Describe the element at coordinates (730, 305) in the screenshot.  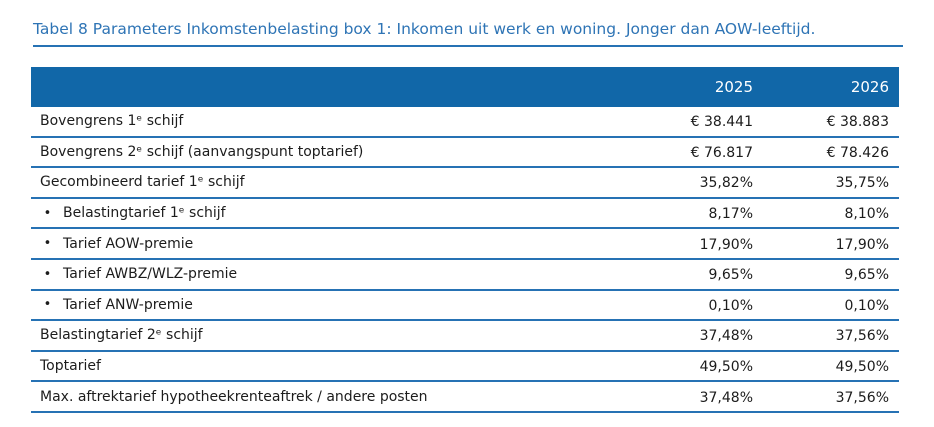
I see `value-2025: 0,10%` at that location.